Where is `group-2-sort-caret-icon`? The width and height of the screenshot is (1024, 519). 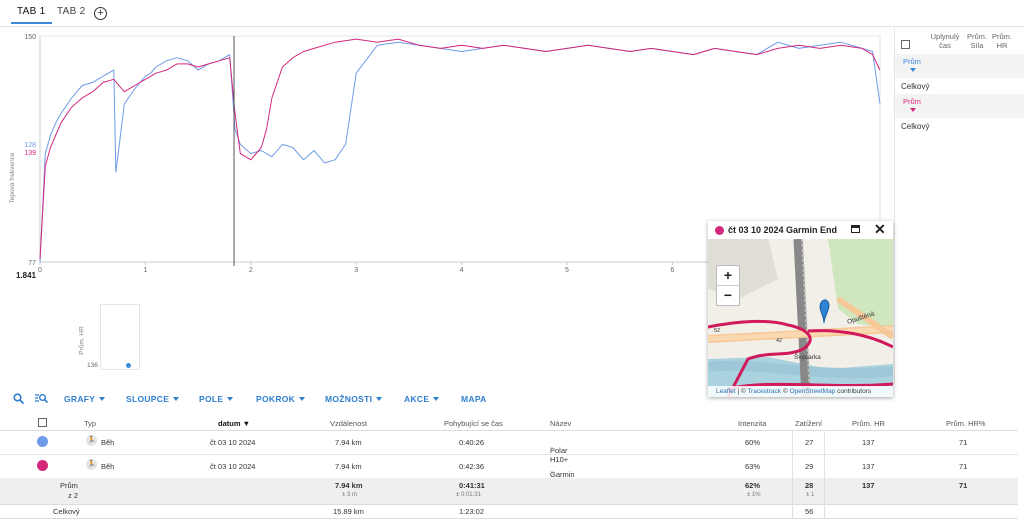
group-2-sort-caret-icon is located at coordinates (913, 110).